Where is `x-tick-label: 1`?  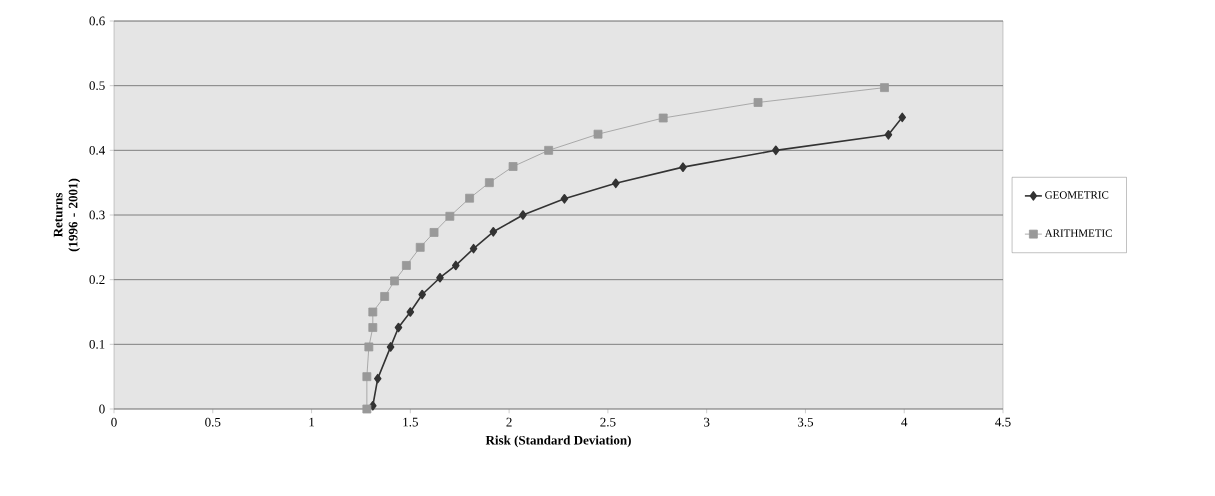
x-tick-label: 1 is located at coordinates (312, 422).